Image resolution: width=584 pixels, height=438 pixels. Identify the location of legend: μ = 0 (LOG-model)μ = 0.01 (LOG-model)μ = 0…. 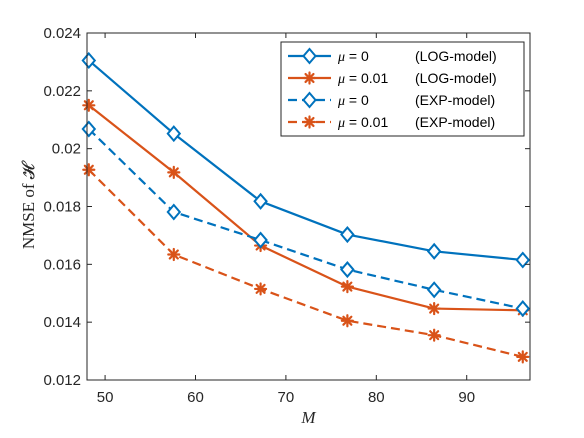
(402, 89).